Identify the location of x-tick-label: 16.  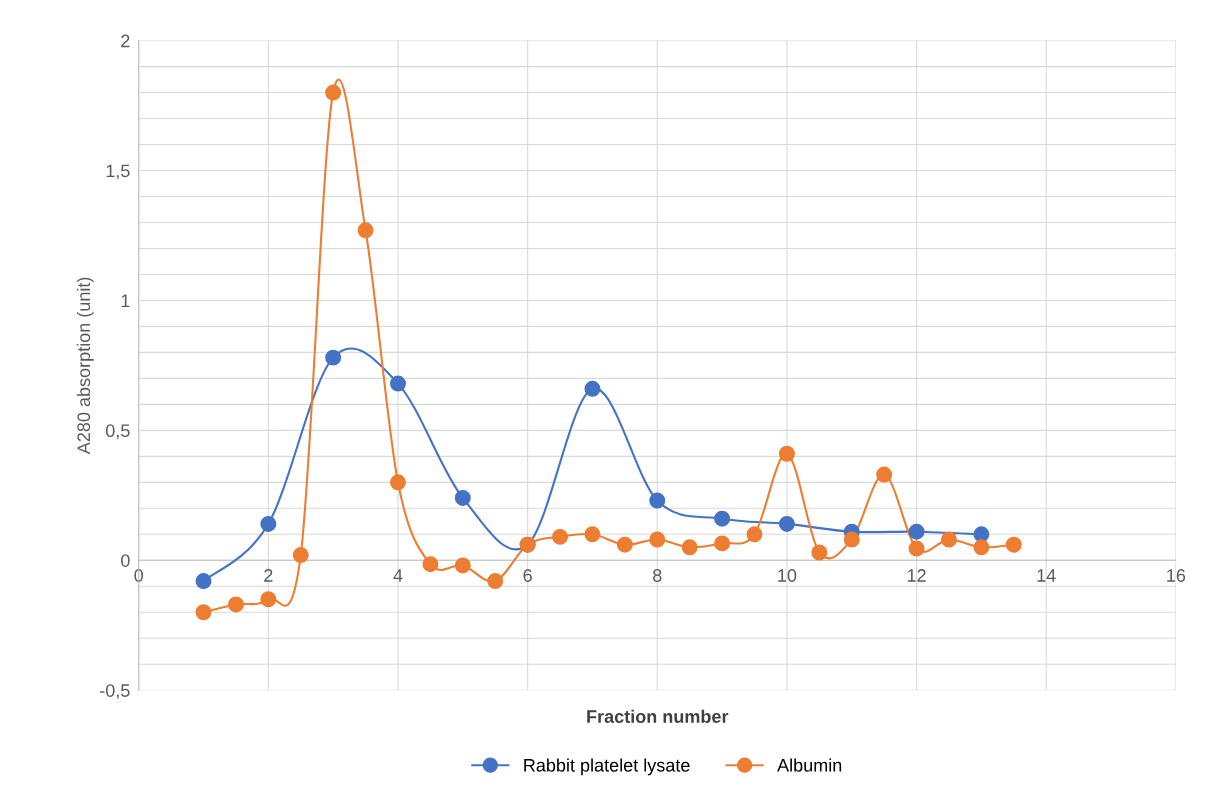
(1176, 575).